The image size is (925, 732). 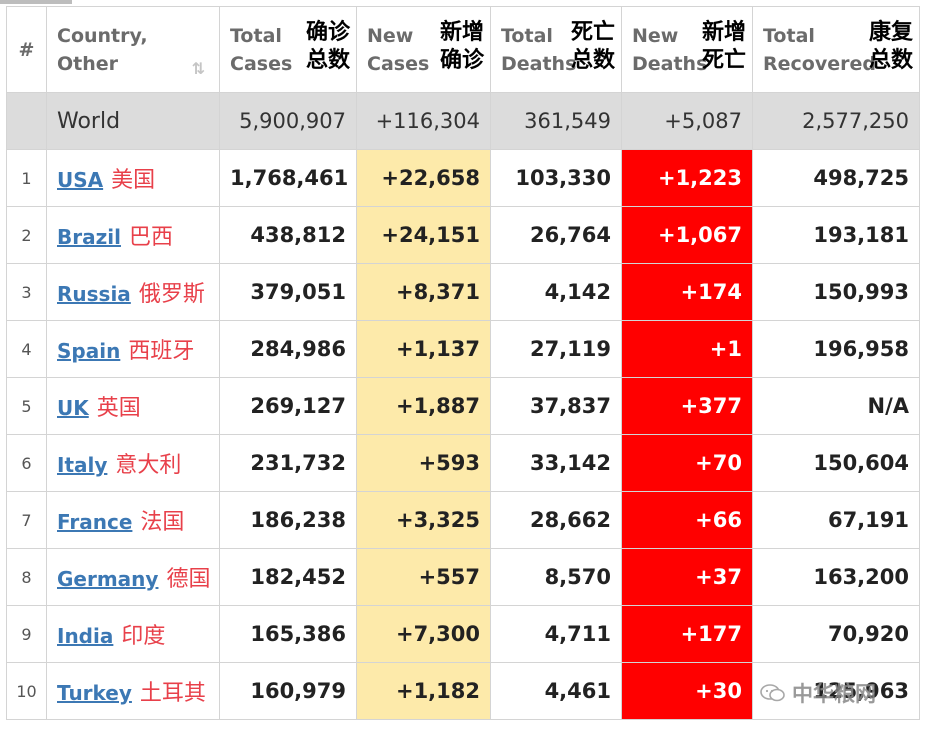 I want to click on world-new-deaths: +5,087, so click(x=687, y=121).